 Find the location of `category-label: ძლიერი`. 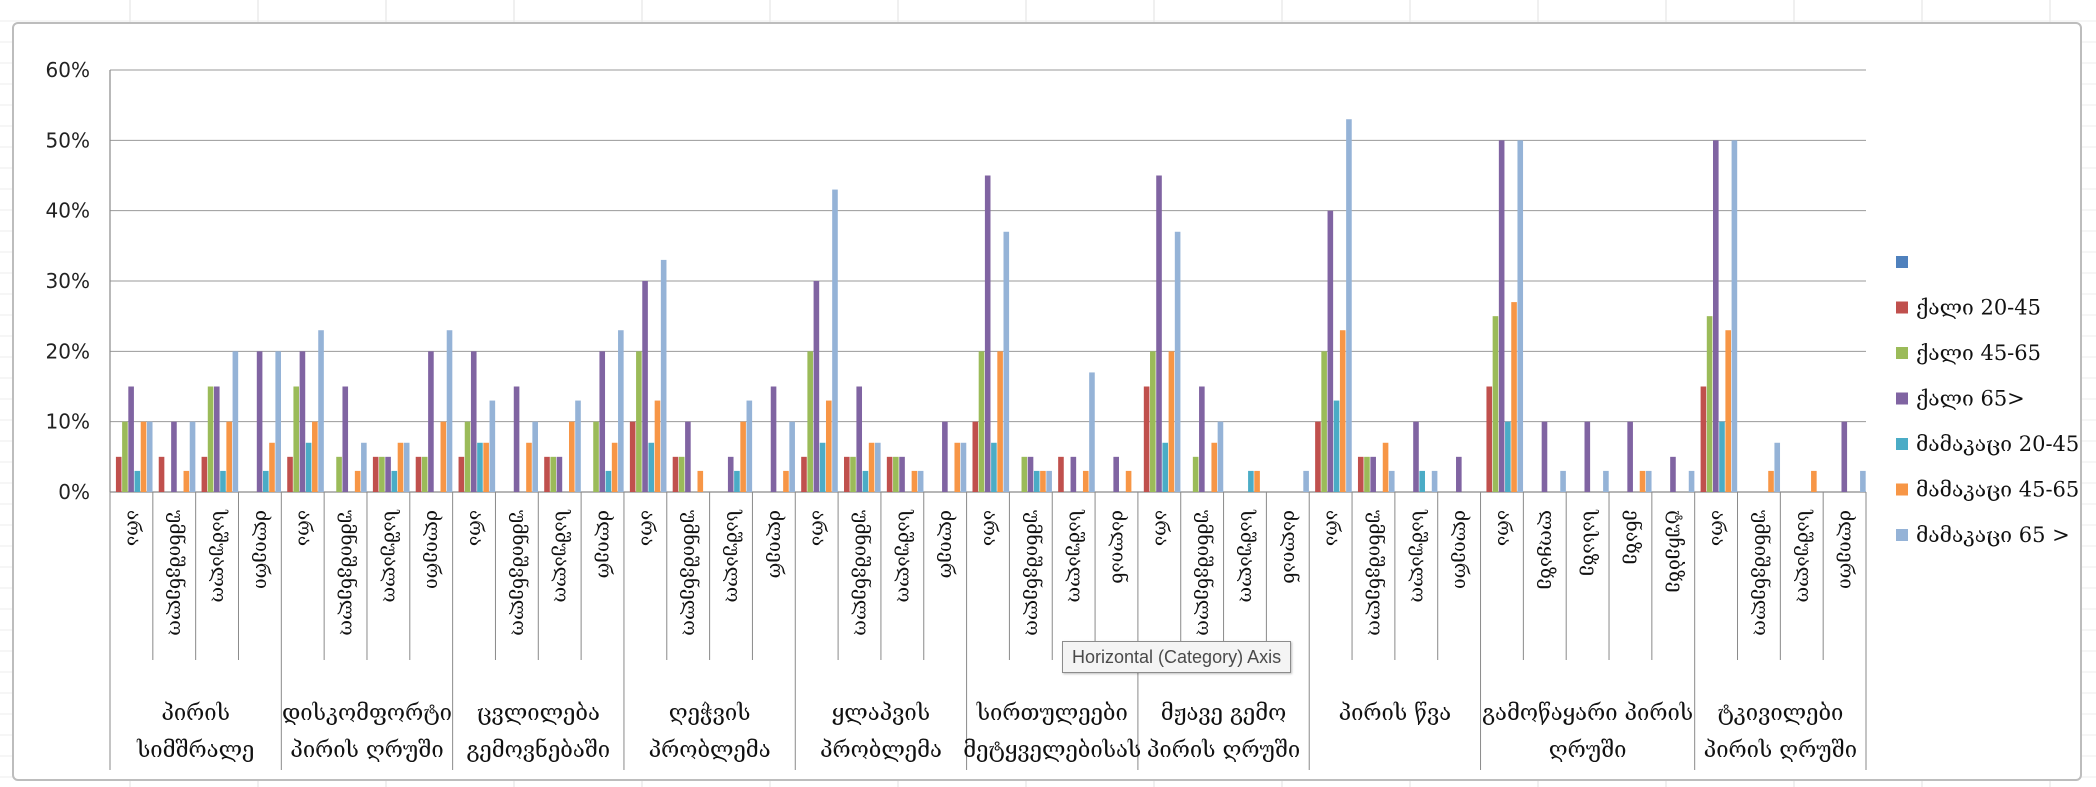

category-label: ძლიერი is located at coordinates (433, 549).